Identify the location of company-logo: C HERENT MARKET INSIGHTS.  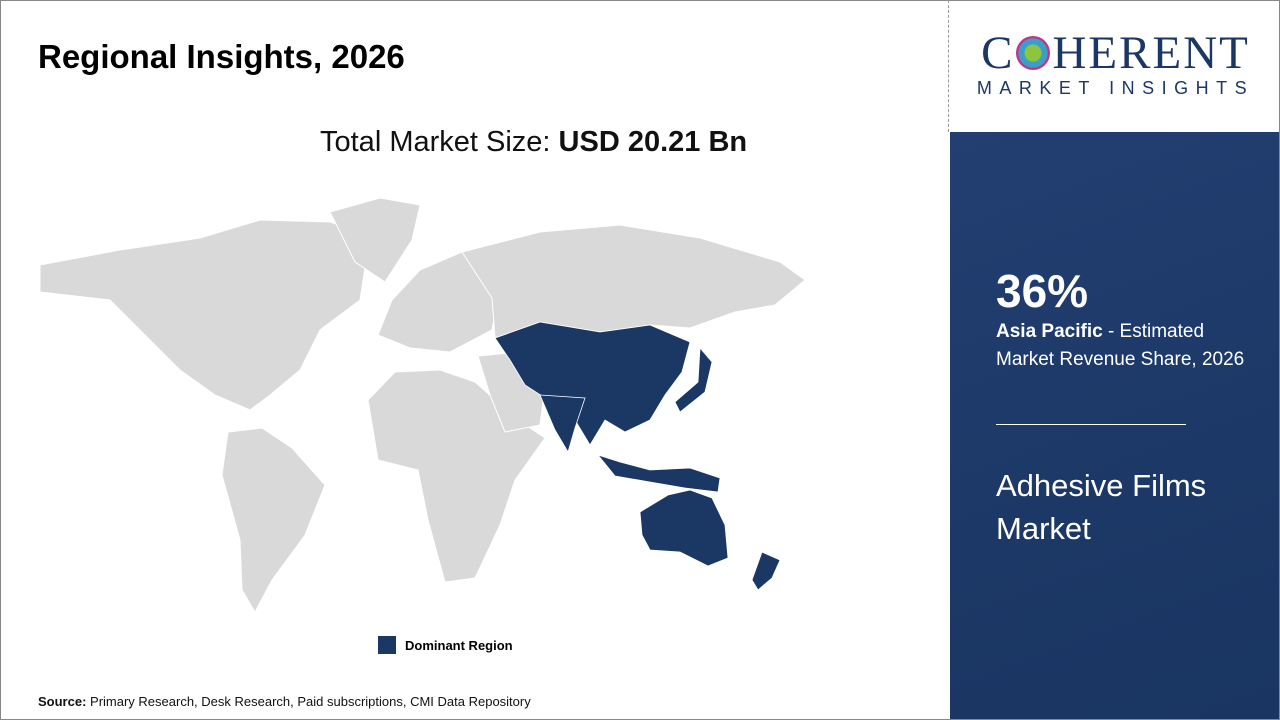
(1115, 64).